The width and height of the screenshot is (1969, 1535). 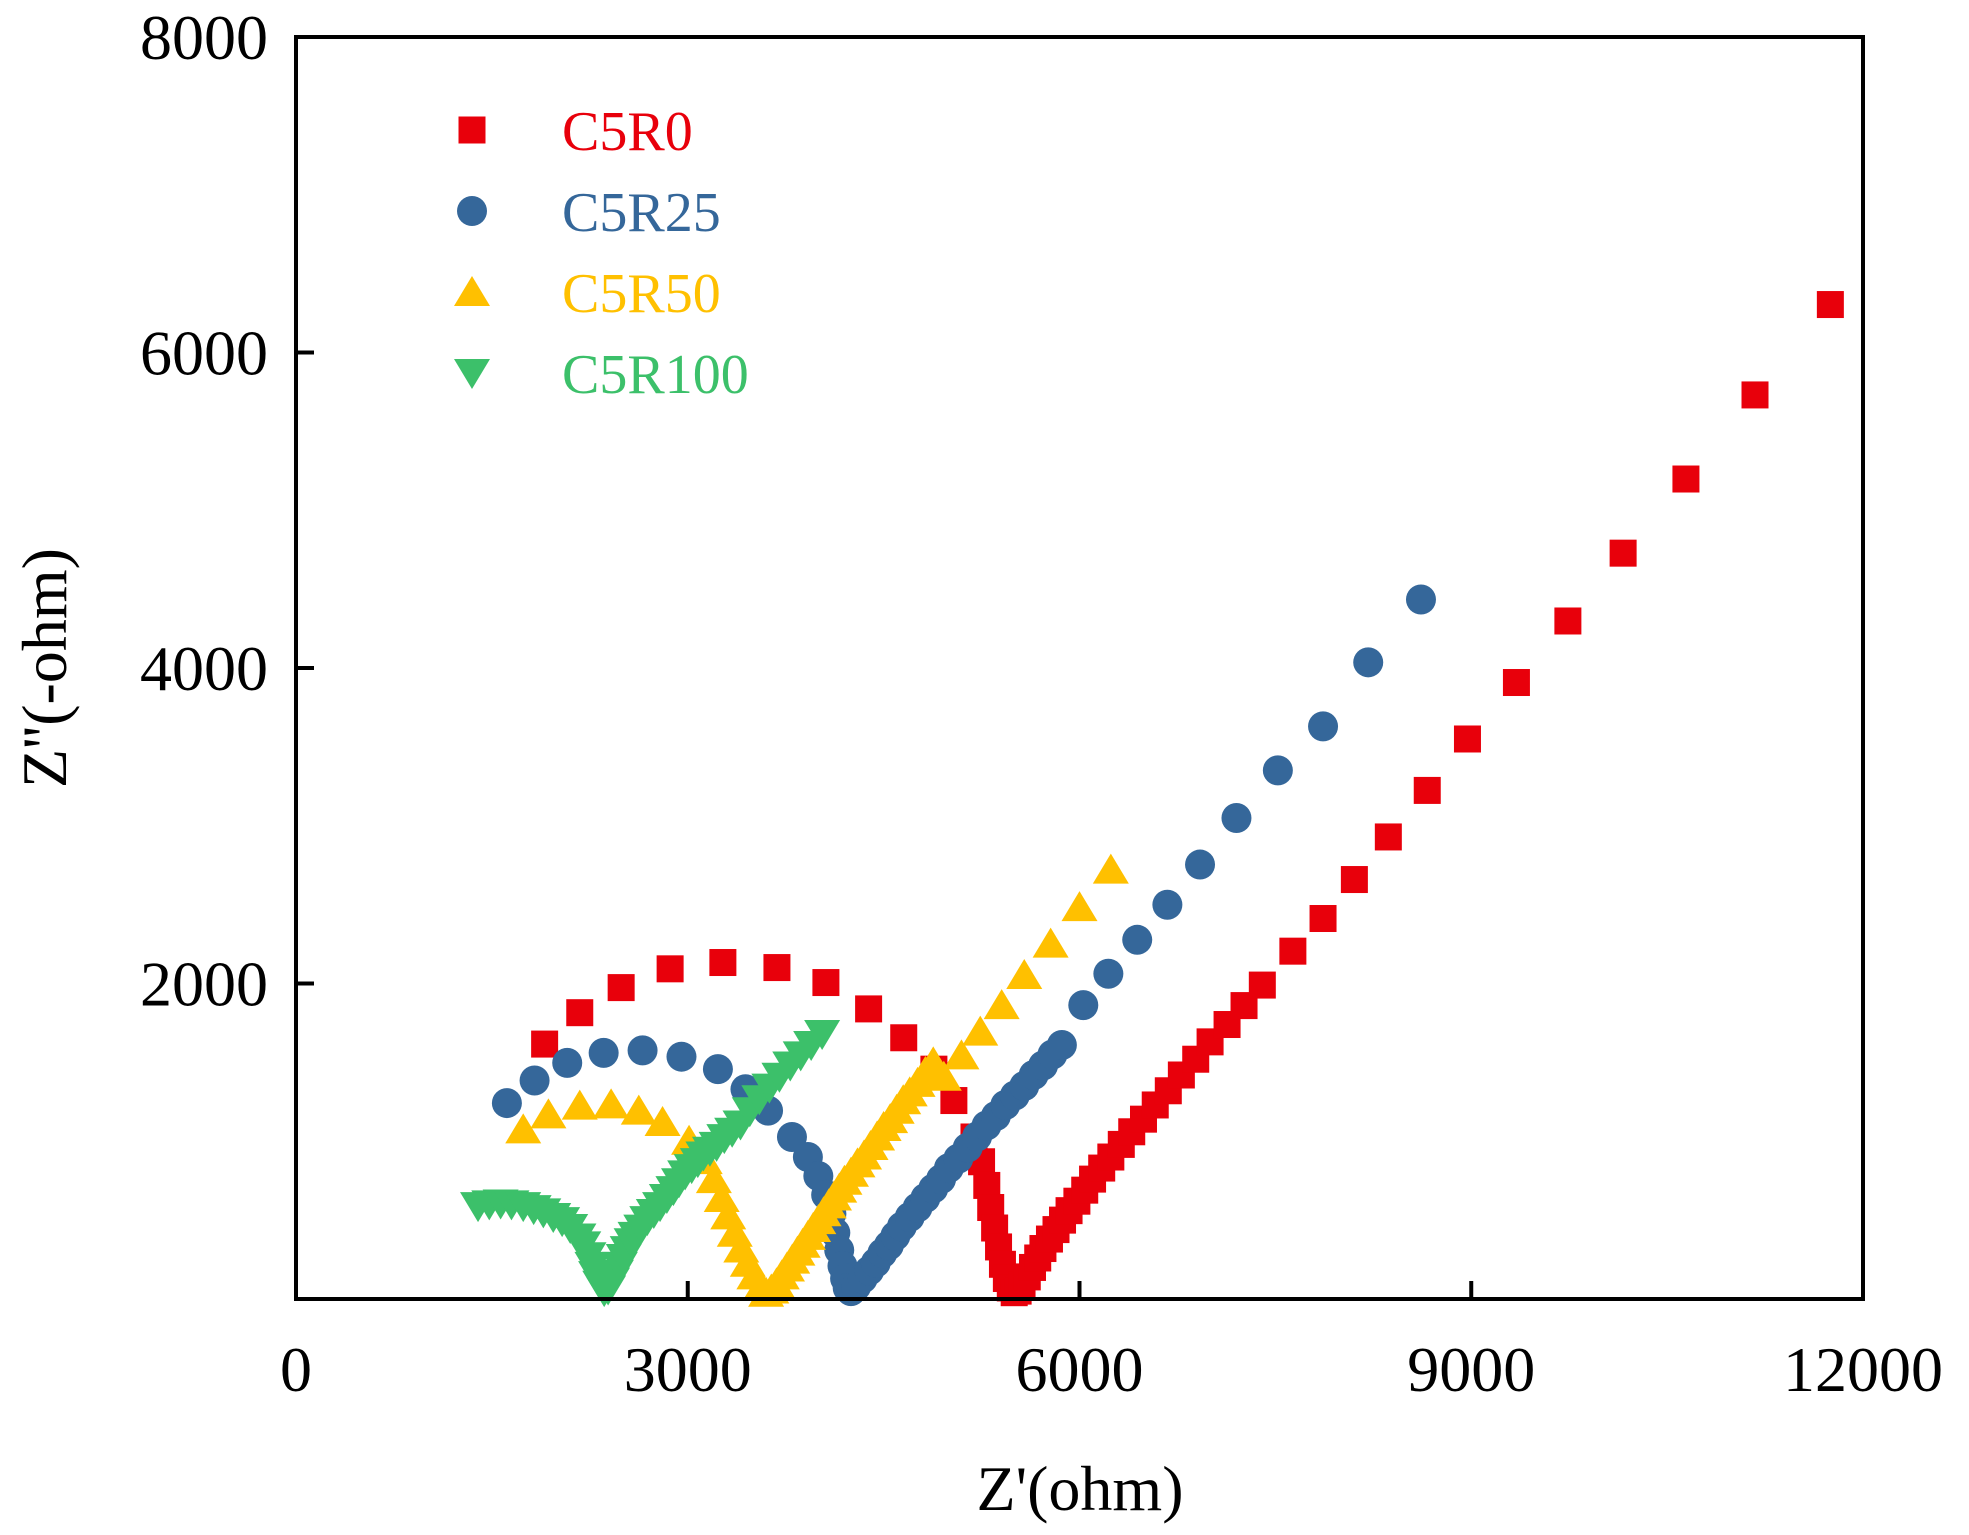 I want to click on x-axis-ticks: 0 3000 6000 9000 12000, so click(x=1111, y=1343).